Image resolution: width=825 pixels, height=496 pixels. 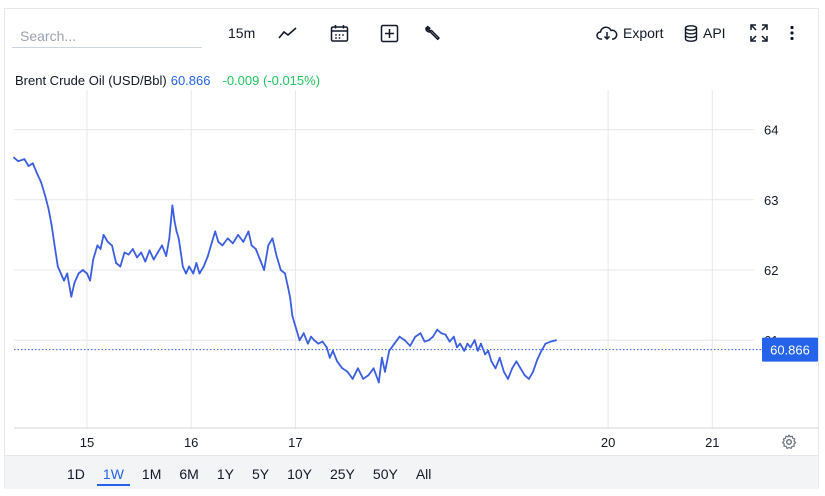 What do you see at coordinates (771, 130) in the screenshot?
I see `y-tick-label: 64` at bounding box center [771, 130].